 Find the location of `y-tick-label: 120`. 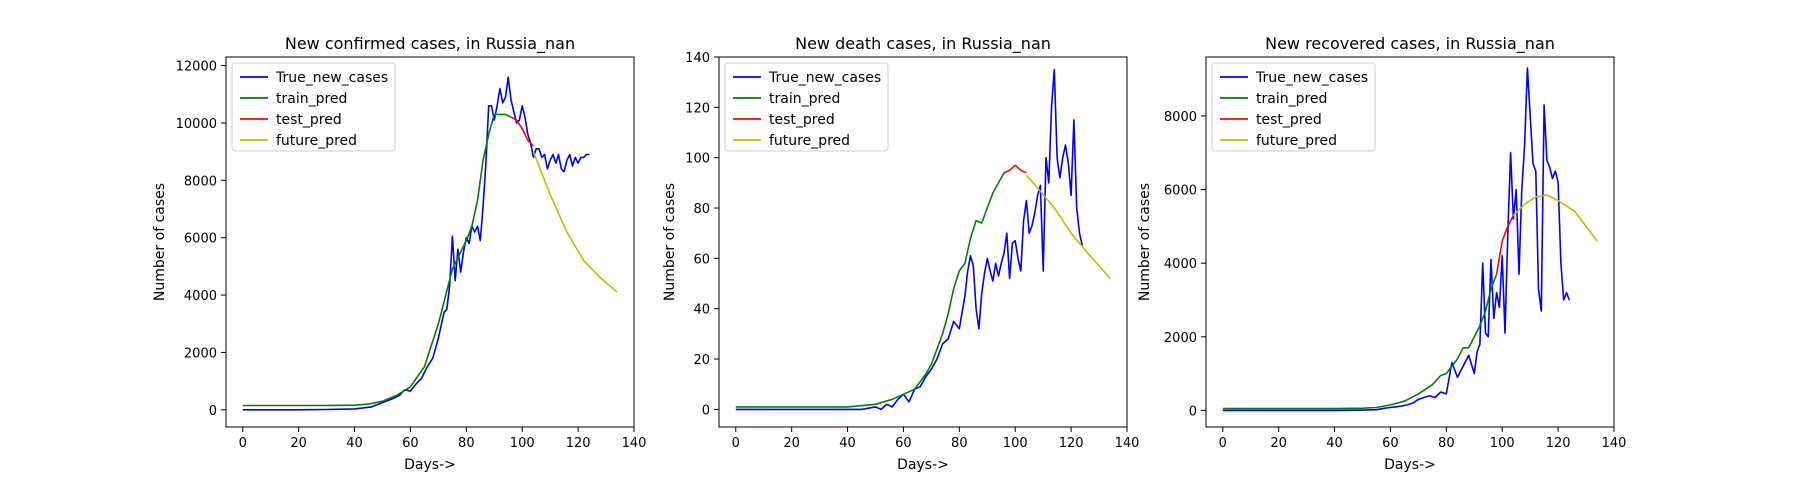

y-tick-label: 120 is located at coordinates (697, 108).